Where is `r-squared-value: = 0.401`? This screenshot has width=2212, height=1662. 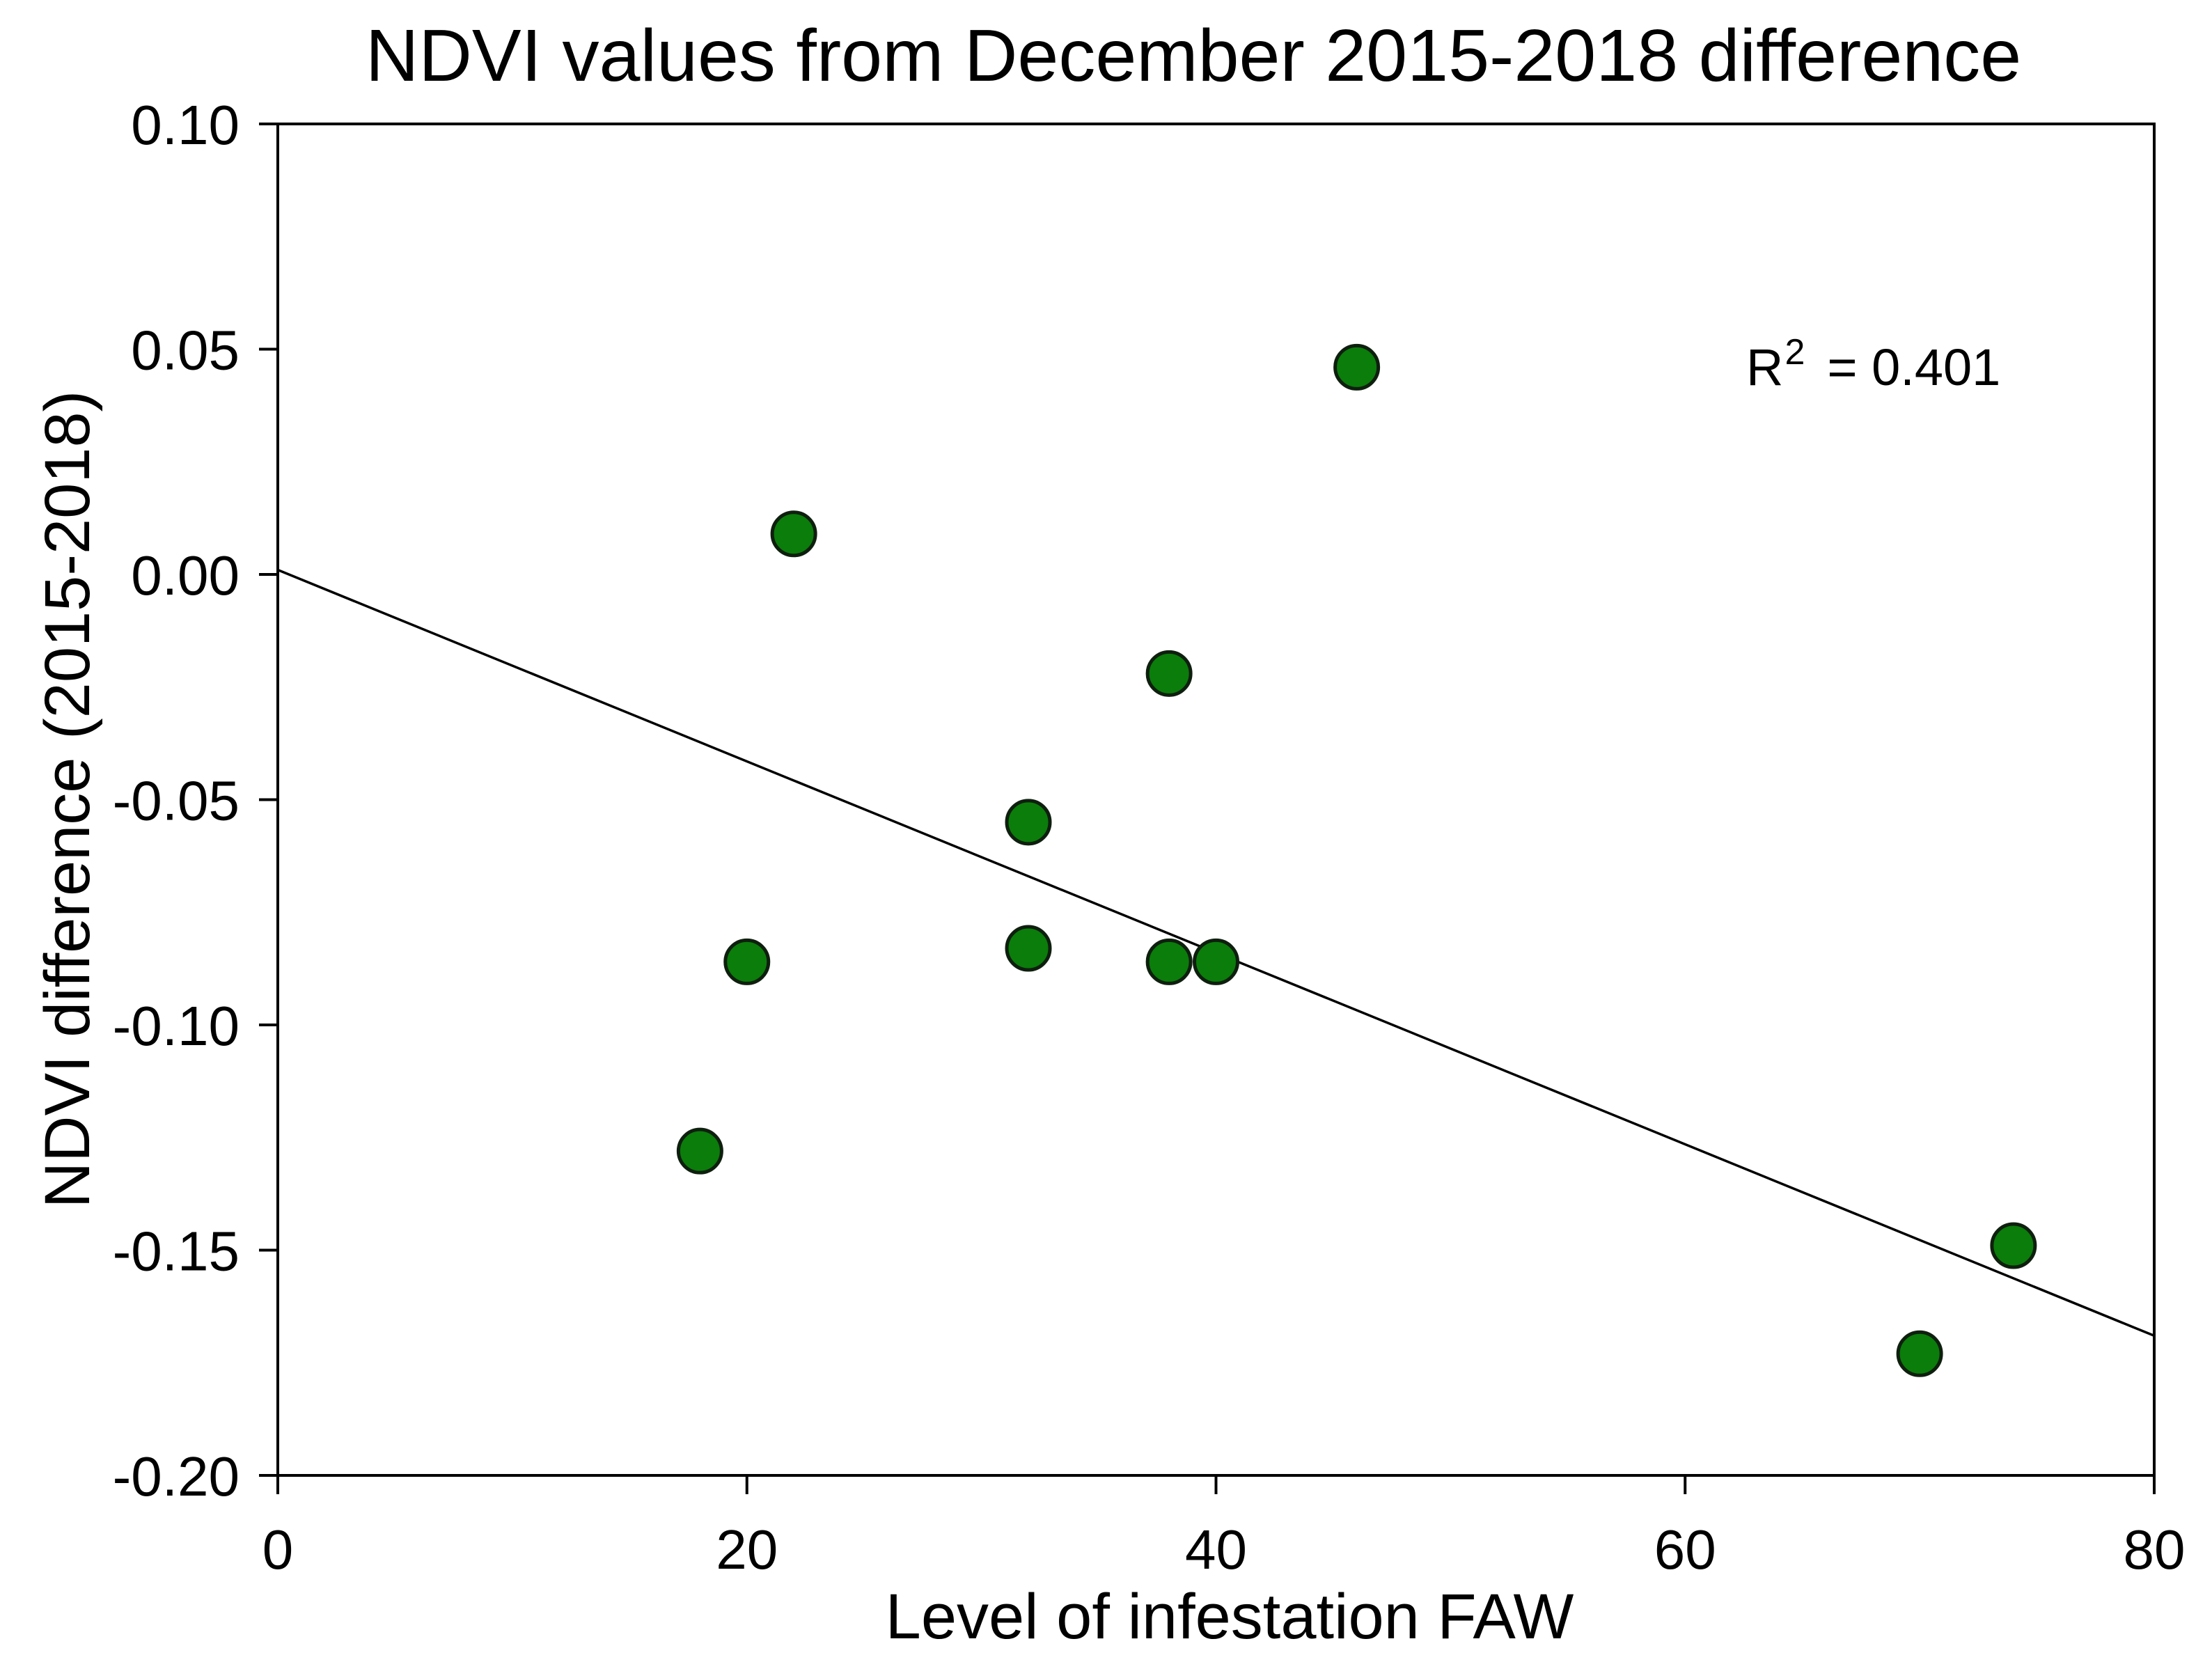
r-squared-value: = 0.401 is located at coordinates (1913, 367).